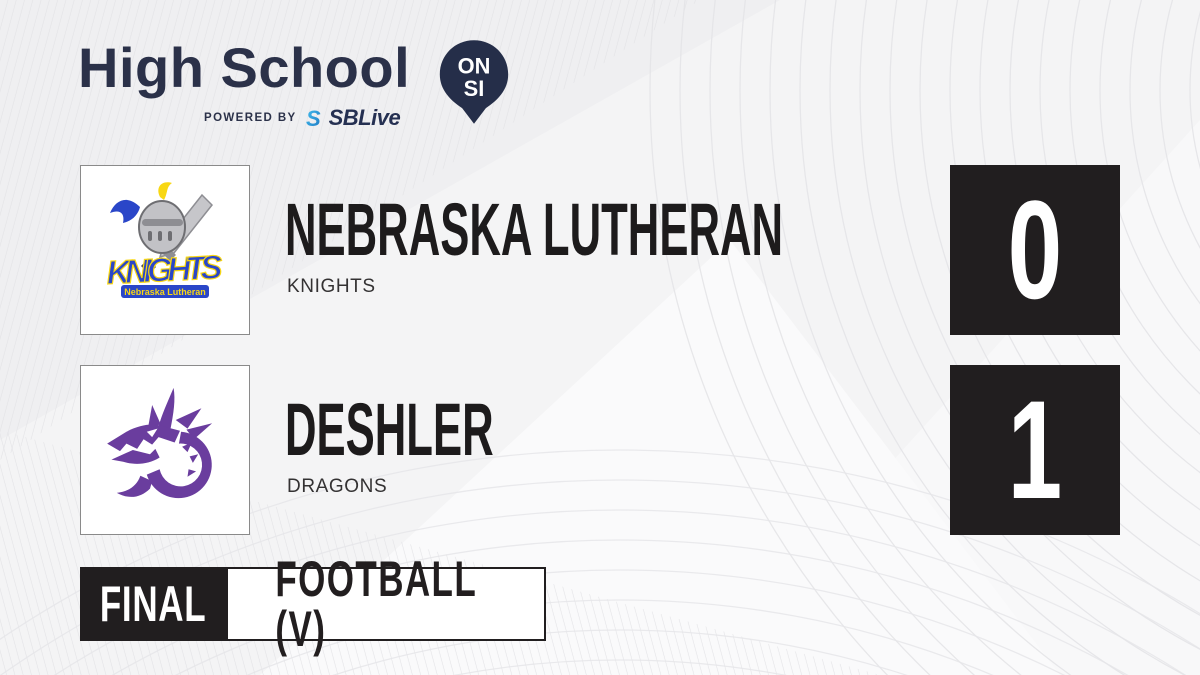  Describe the element at coordinates (389, 429) in the screenshot. I see `team-name: DESHLER` at that location.